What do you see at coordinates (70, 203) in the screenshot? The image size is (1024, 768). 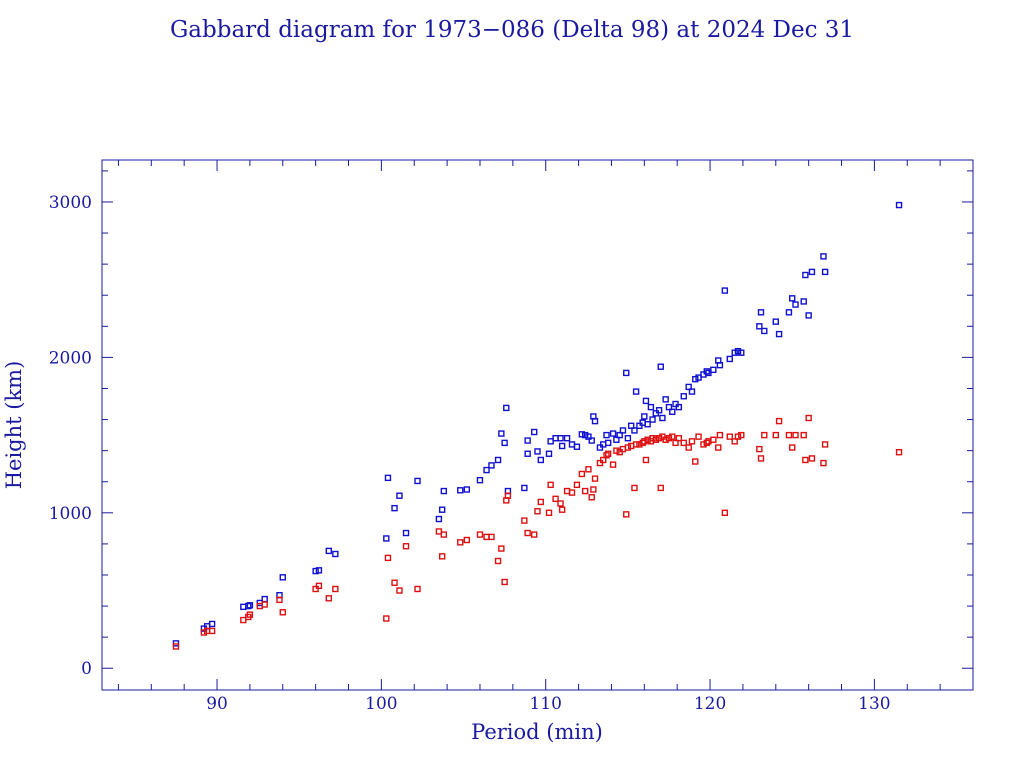 I see `y-tick-label: 3000` at bounding box center [70, 203].